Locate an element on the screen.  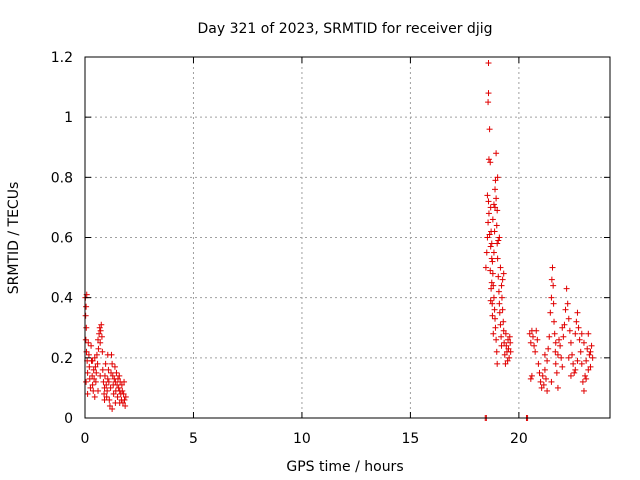
x-tick-labels: 0 5 10 15 20 is located at coordinates (304, 439).